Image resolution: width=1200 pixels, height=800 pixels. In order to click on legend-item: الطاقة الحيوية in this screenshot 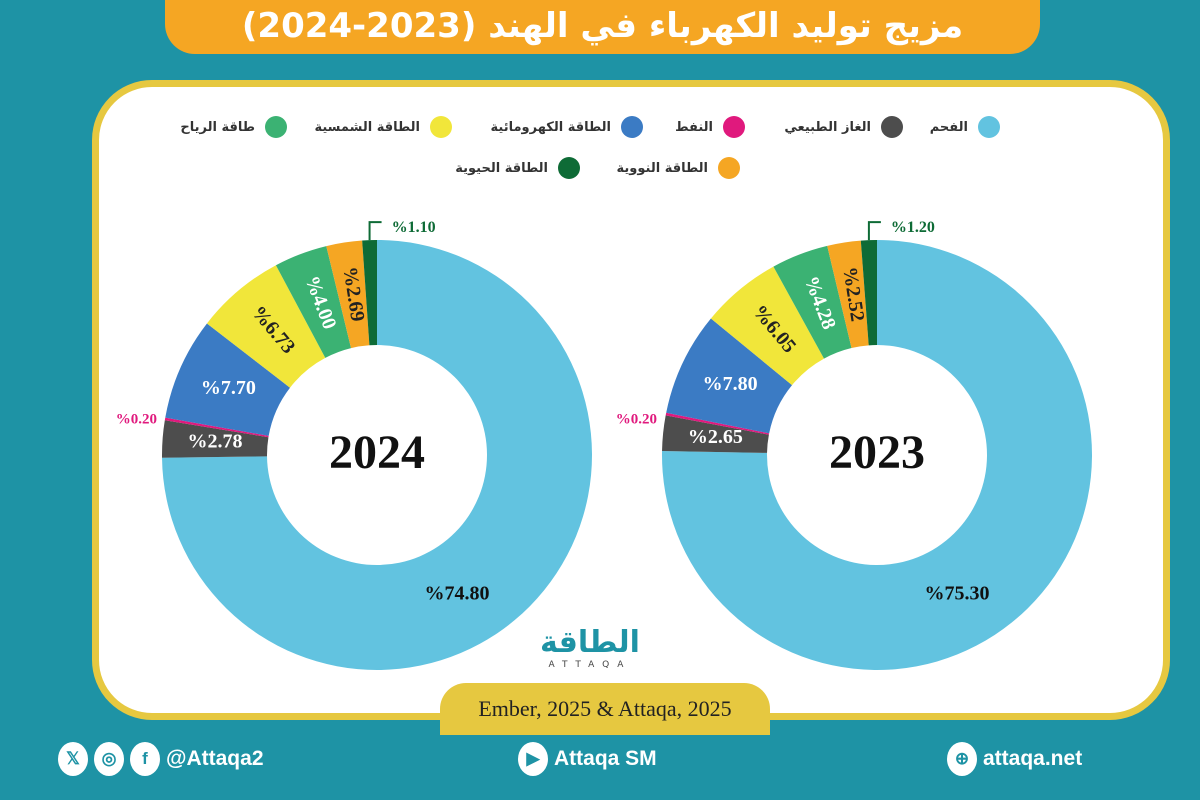, I will do `click(517, 168)`.